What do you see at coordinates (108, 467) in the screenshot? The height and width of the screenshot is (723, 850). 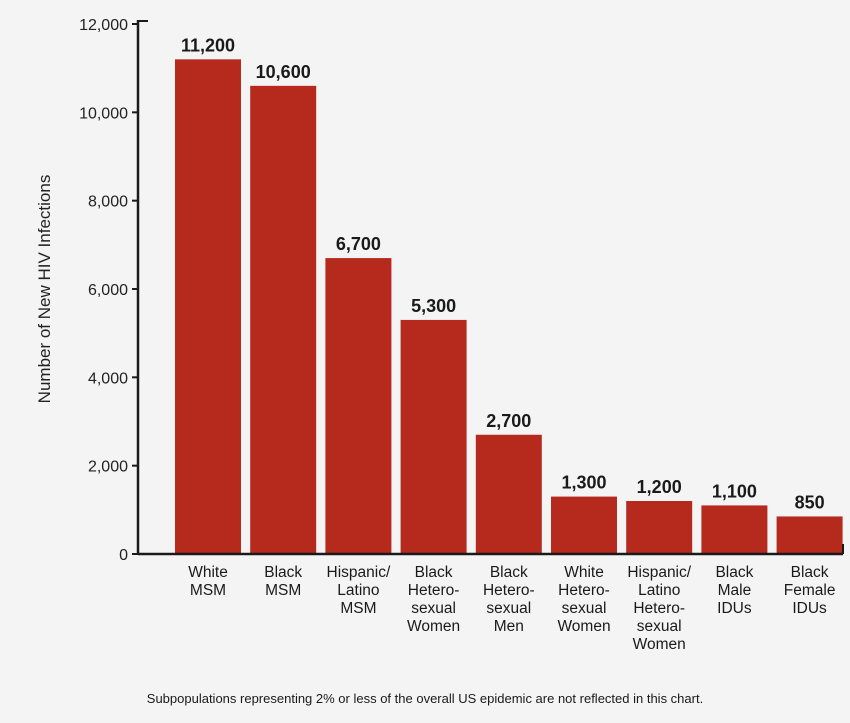 I see `y-tick-label-1: 2,000` at bounding box center [108, 467].